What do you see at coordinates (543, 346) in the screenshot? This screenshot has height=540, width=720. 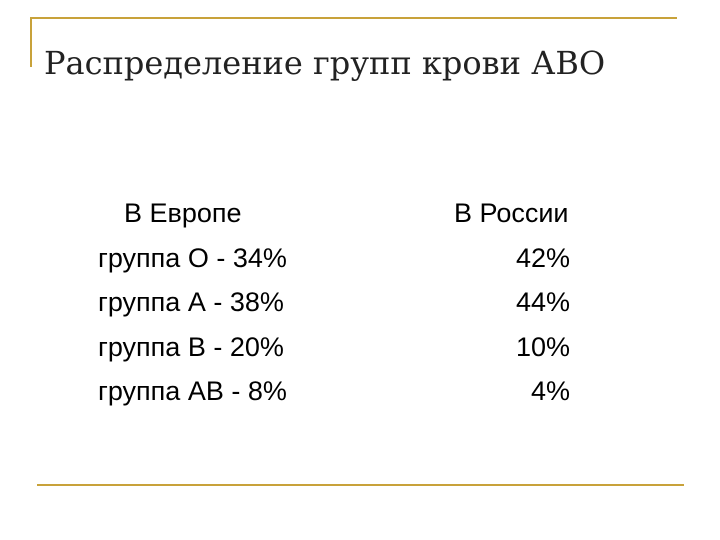 I see `russia-value-b: 10%` at bounding box center [543, 346].